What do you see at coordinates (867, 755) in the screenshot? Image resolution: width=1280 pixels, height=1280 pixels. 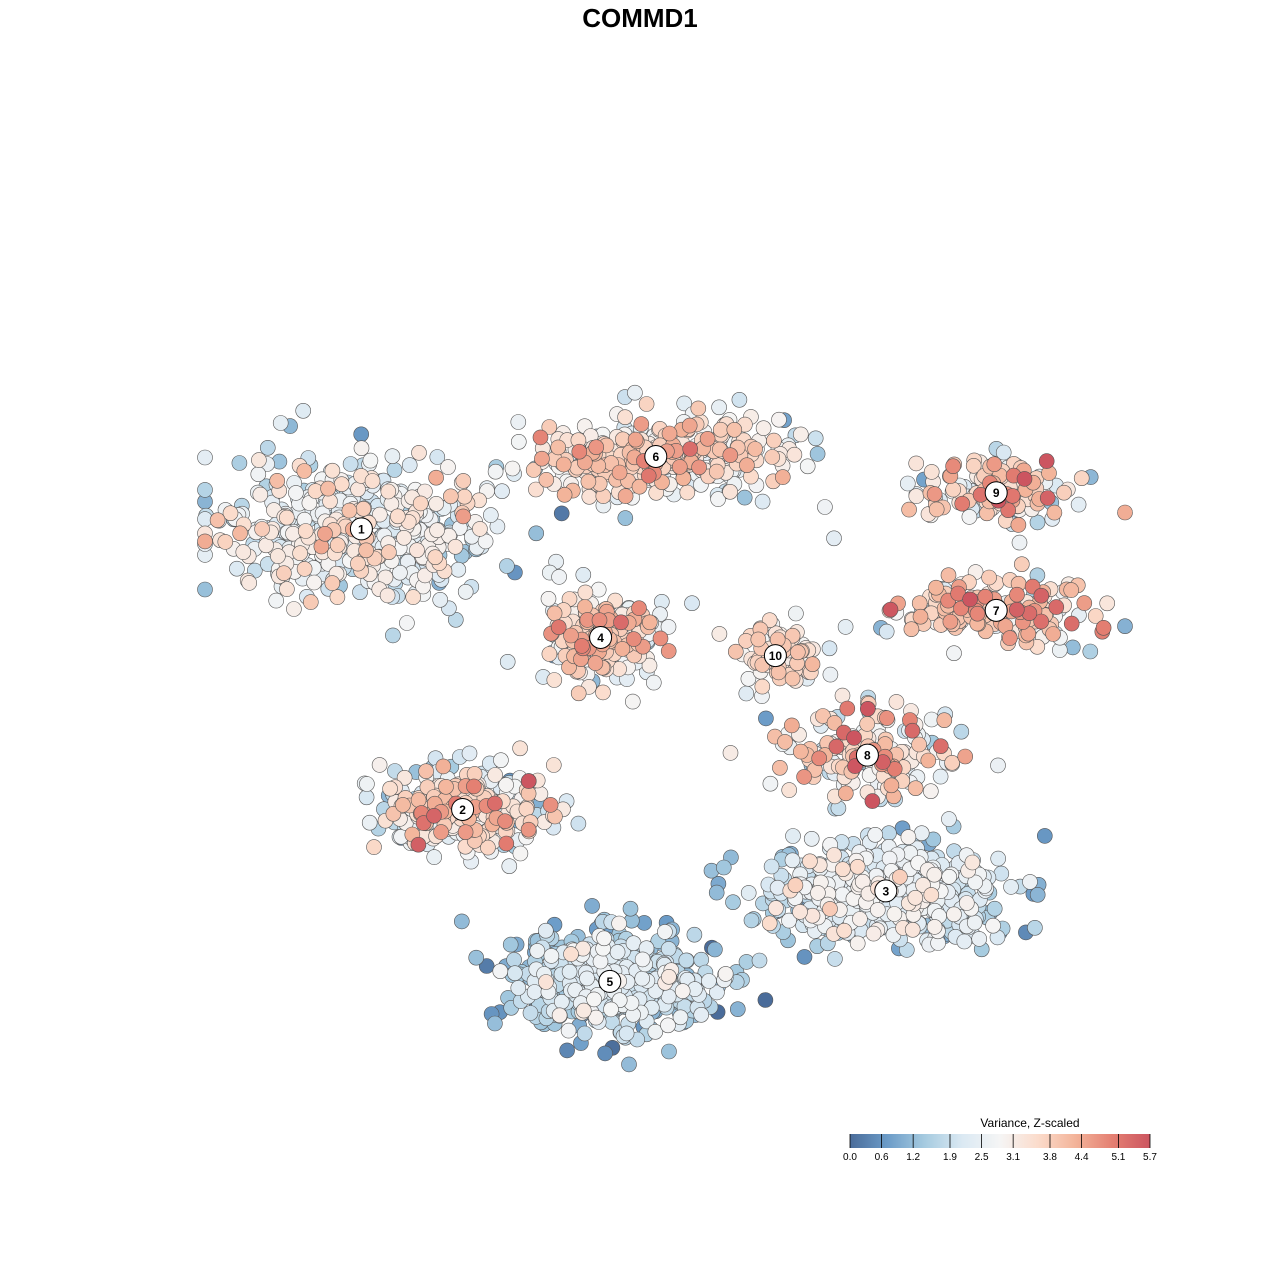 I see `cluster-label-badge` at bounding box center [867, 755].